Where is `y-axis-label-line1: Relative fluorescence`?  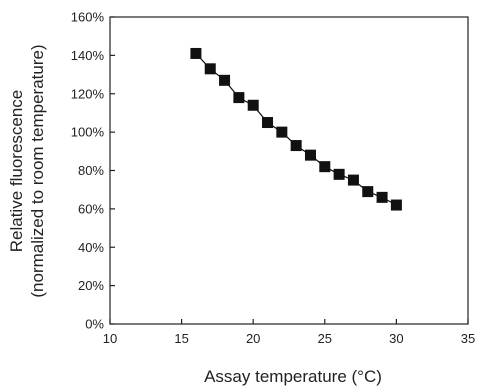
y-axis-label-line1: Relative fluorescence is located at coordinates (16, 171).